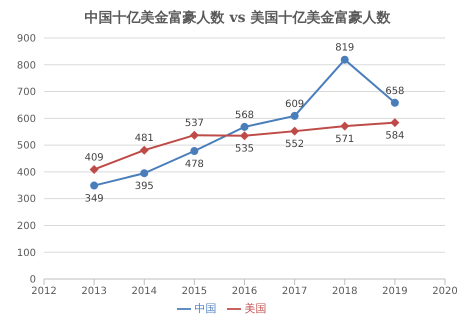 This screenshot has height=324, width=475. Describe the element at coordinates (144, 138) in the screenshot. I see `data-label: 481` at that location.